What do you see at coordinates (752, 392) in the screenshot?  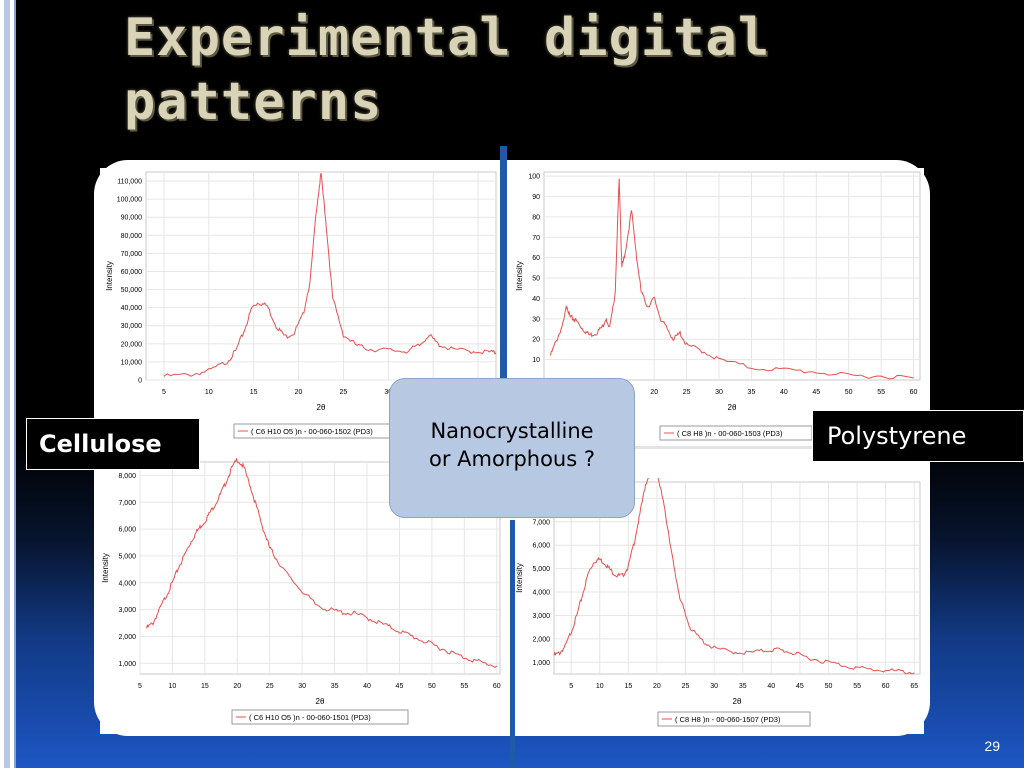 I see `polystyrene-crystalline-x-tick-label: 35` at bounding box center [752, 392].